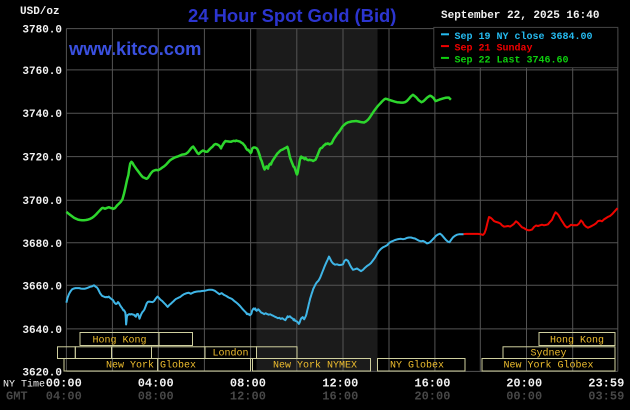  What do you see at coordinates (494, 49) in the screenshot?
I see `svg-text: Sep 21 Sunday` at bounding box center [494, 49].